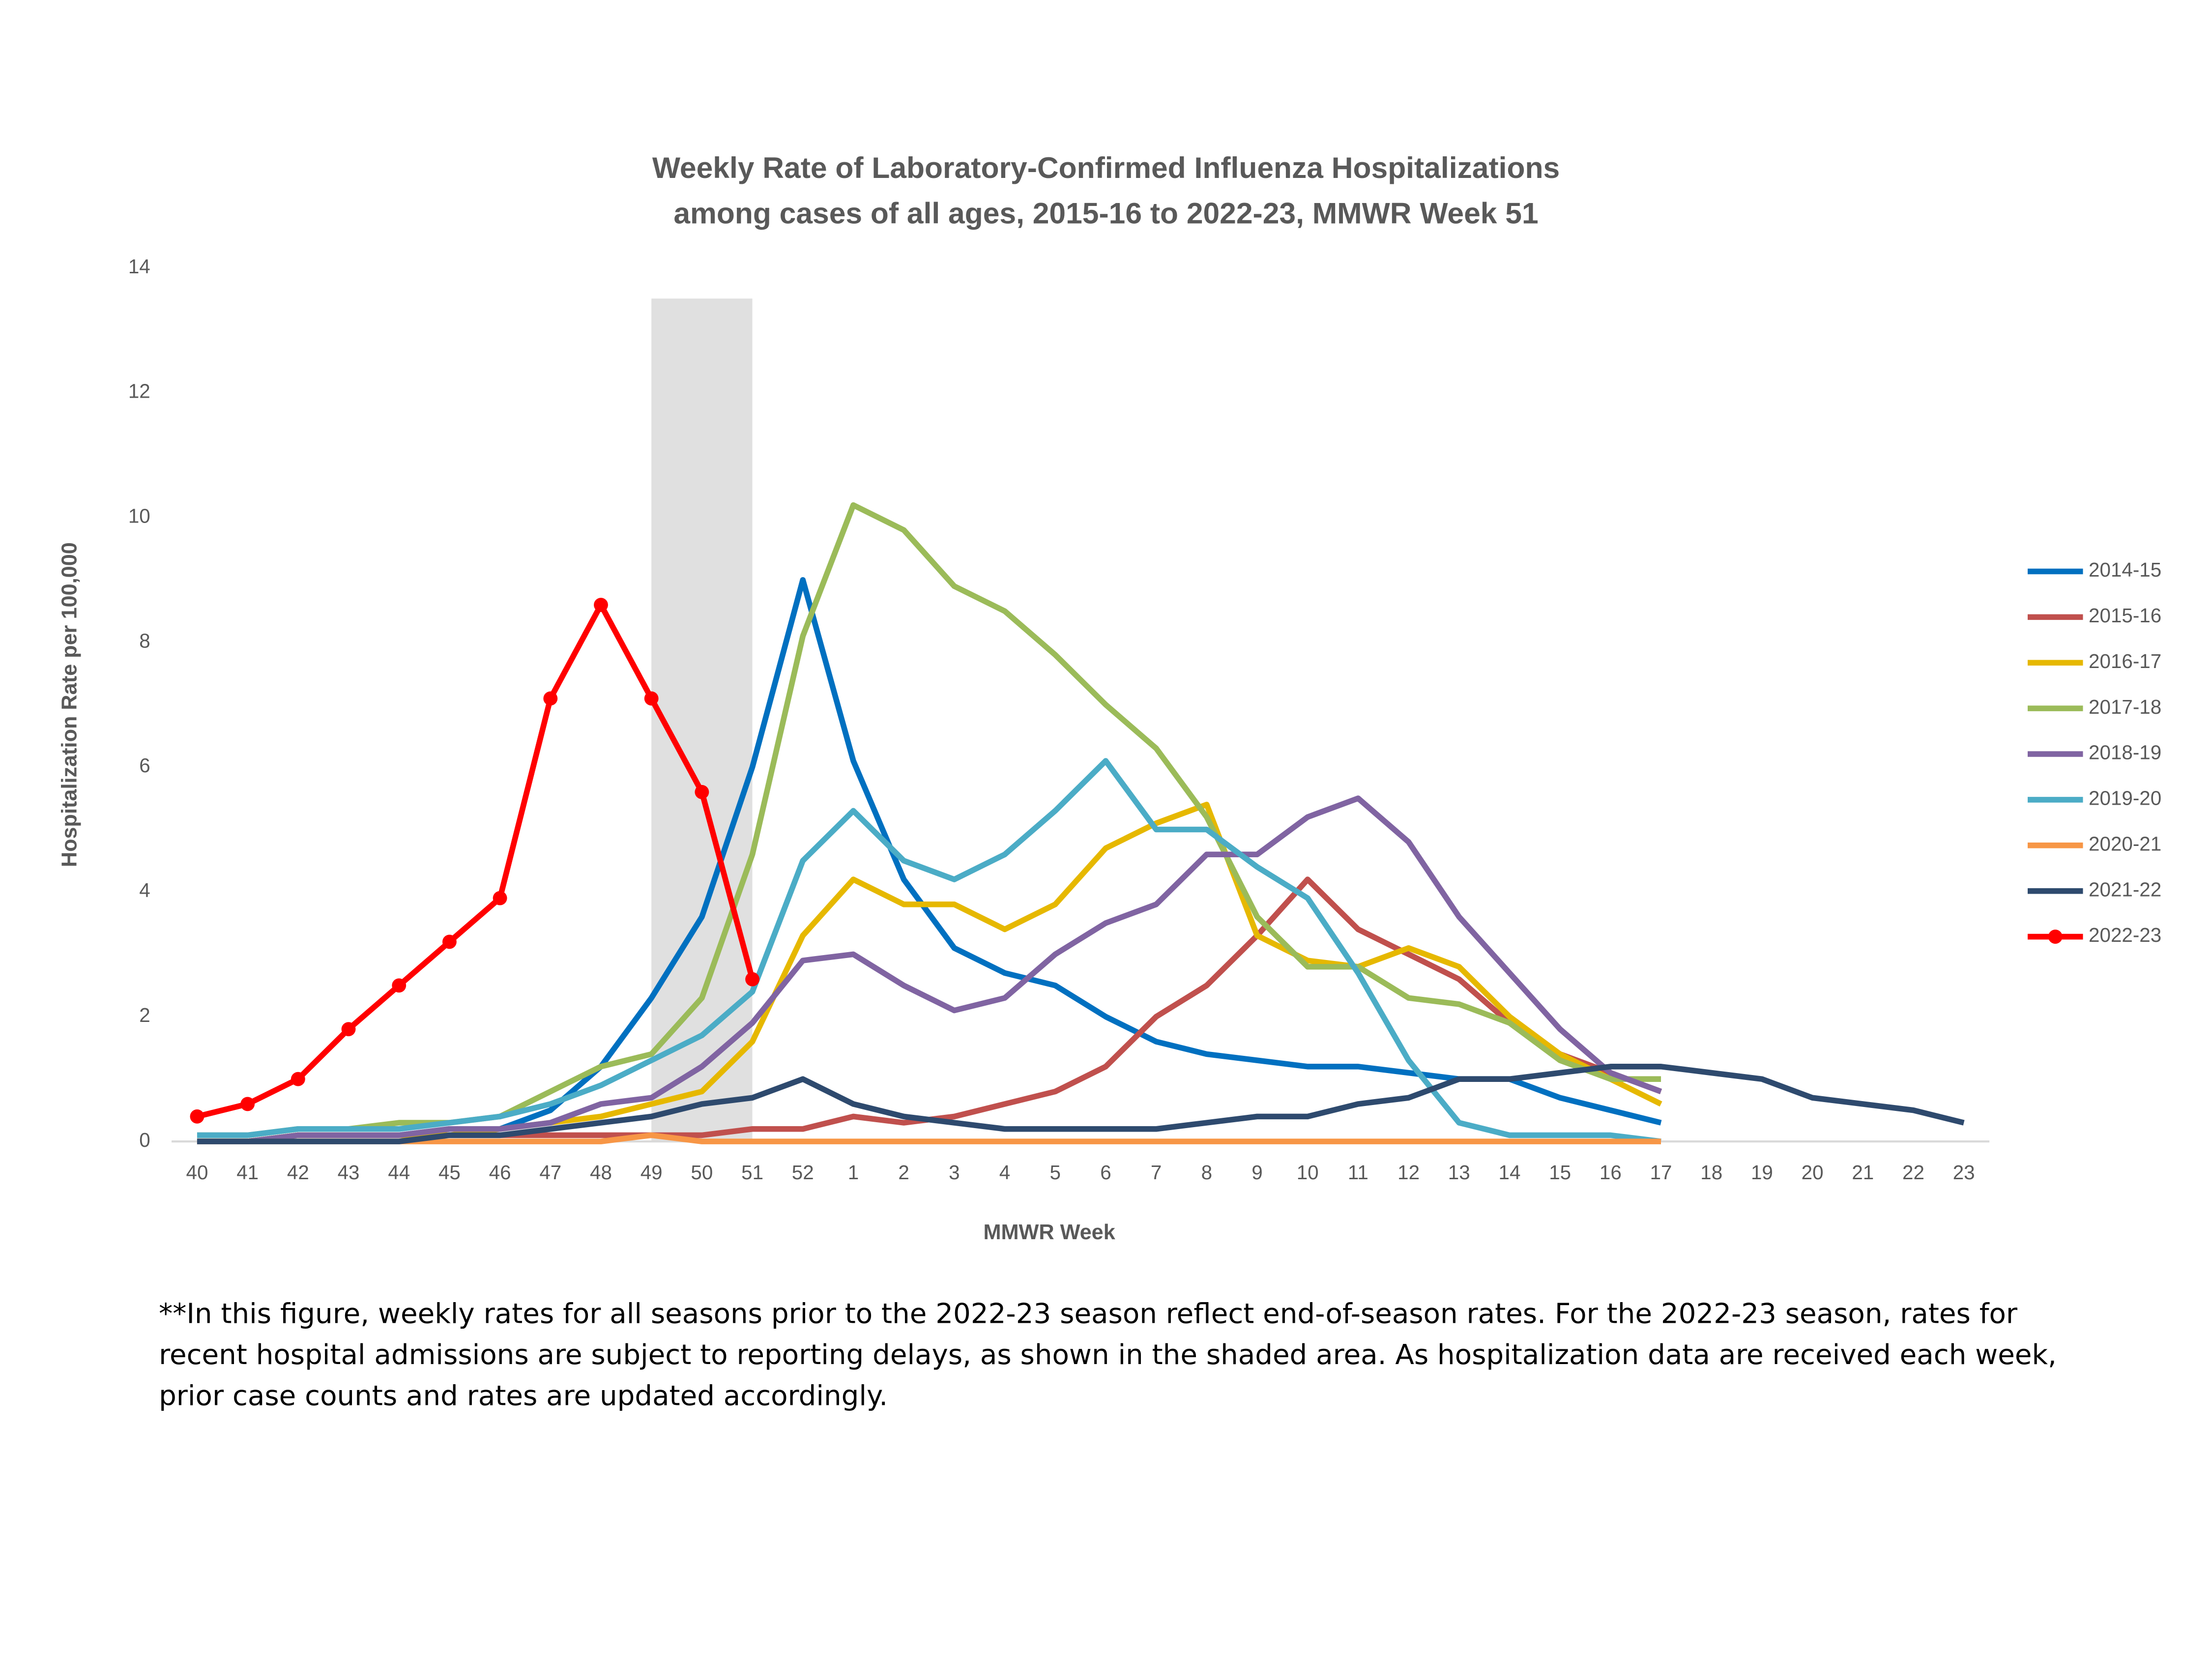 The width and height of the screenshot is (2212, 1659). I want to click on x-tick-label: 16, so click(1611, 1172).